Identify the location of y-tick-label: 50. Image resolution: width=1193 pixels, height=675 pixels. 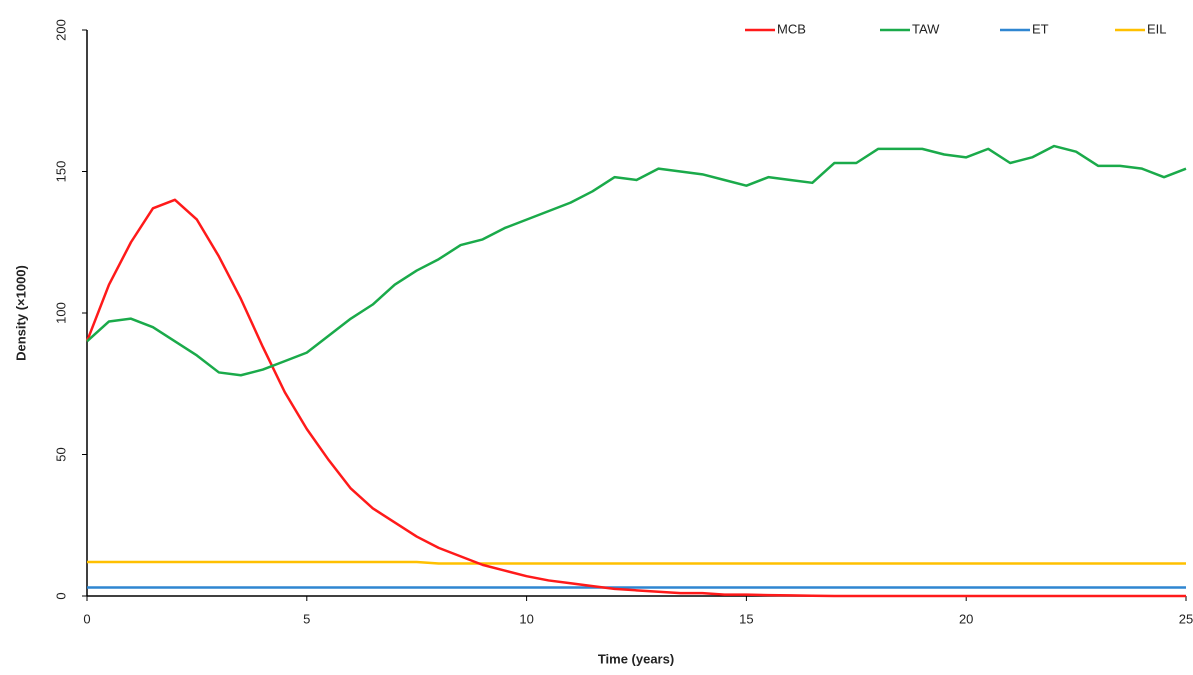
(60, 454).